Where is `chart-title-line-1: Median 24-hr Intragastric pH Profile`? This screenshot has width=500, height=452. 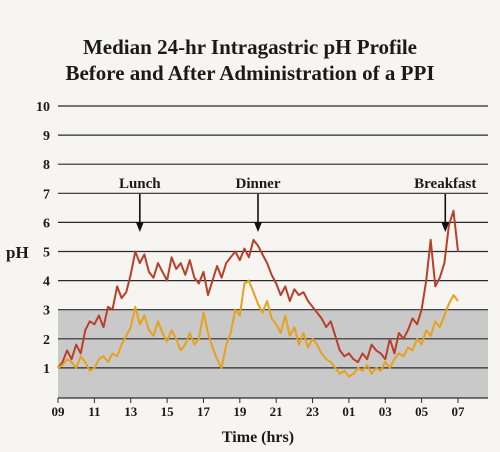 chart-title-line-1: Median 24-hr Intragastric pH Profile is located at coordinates (250, 47).